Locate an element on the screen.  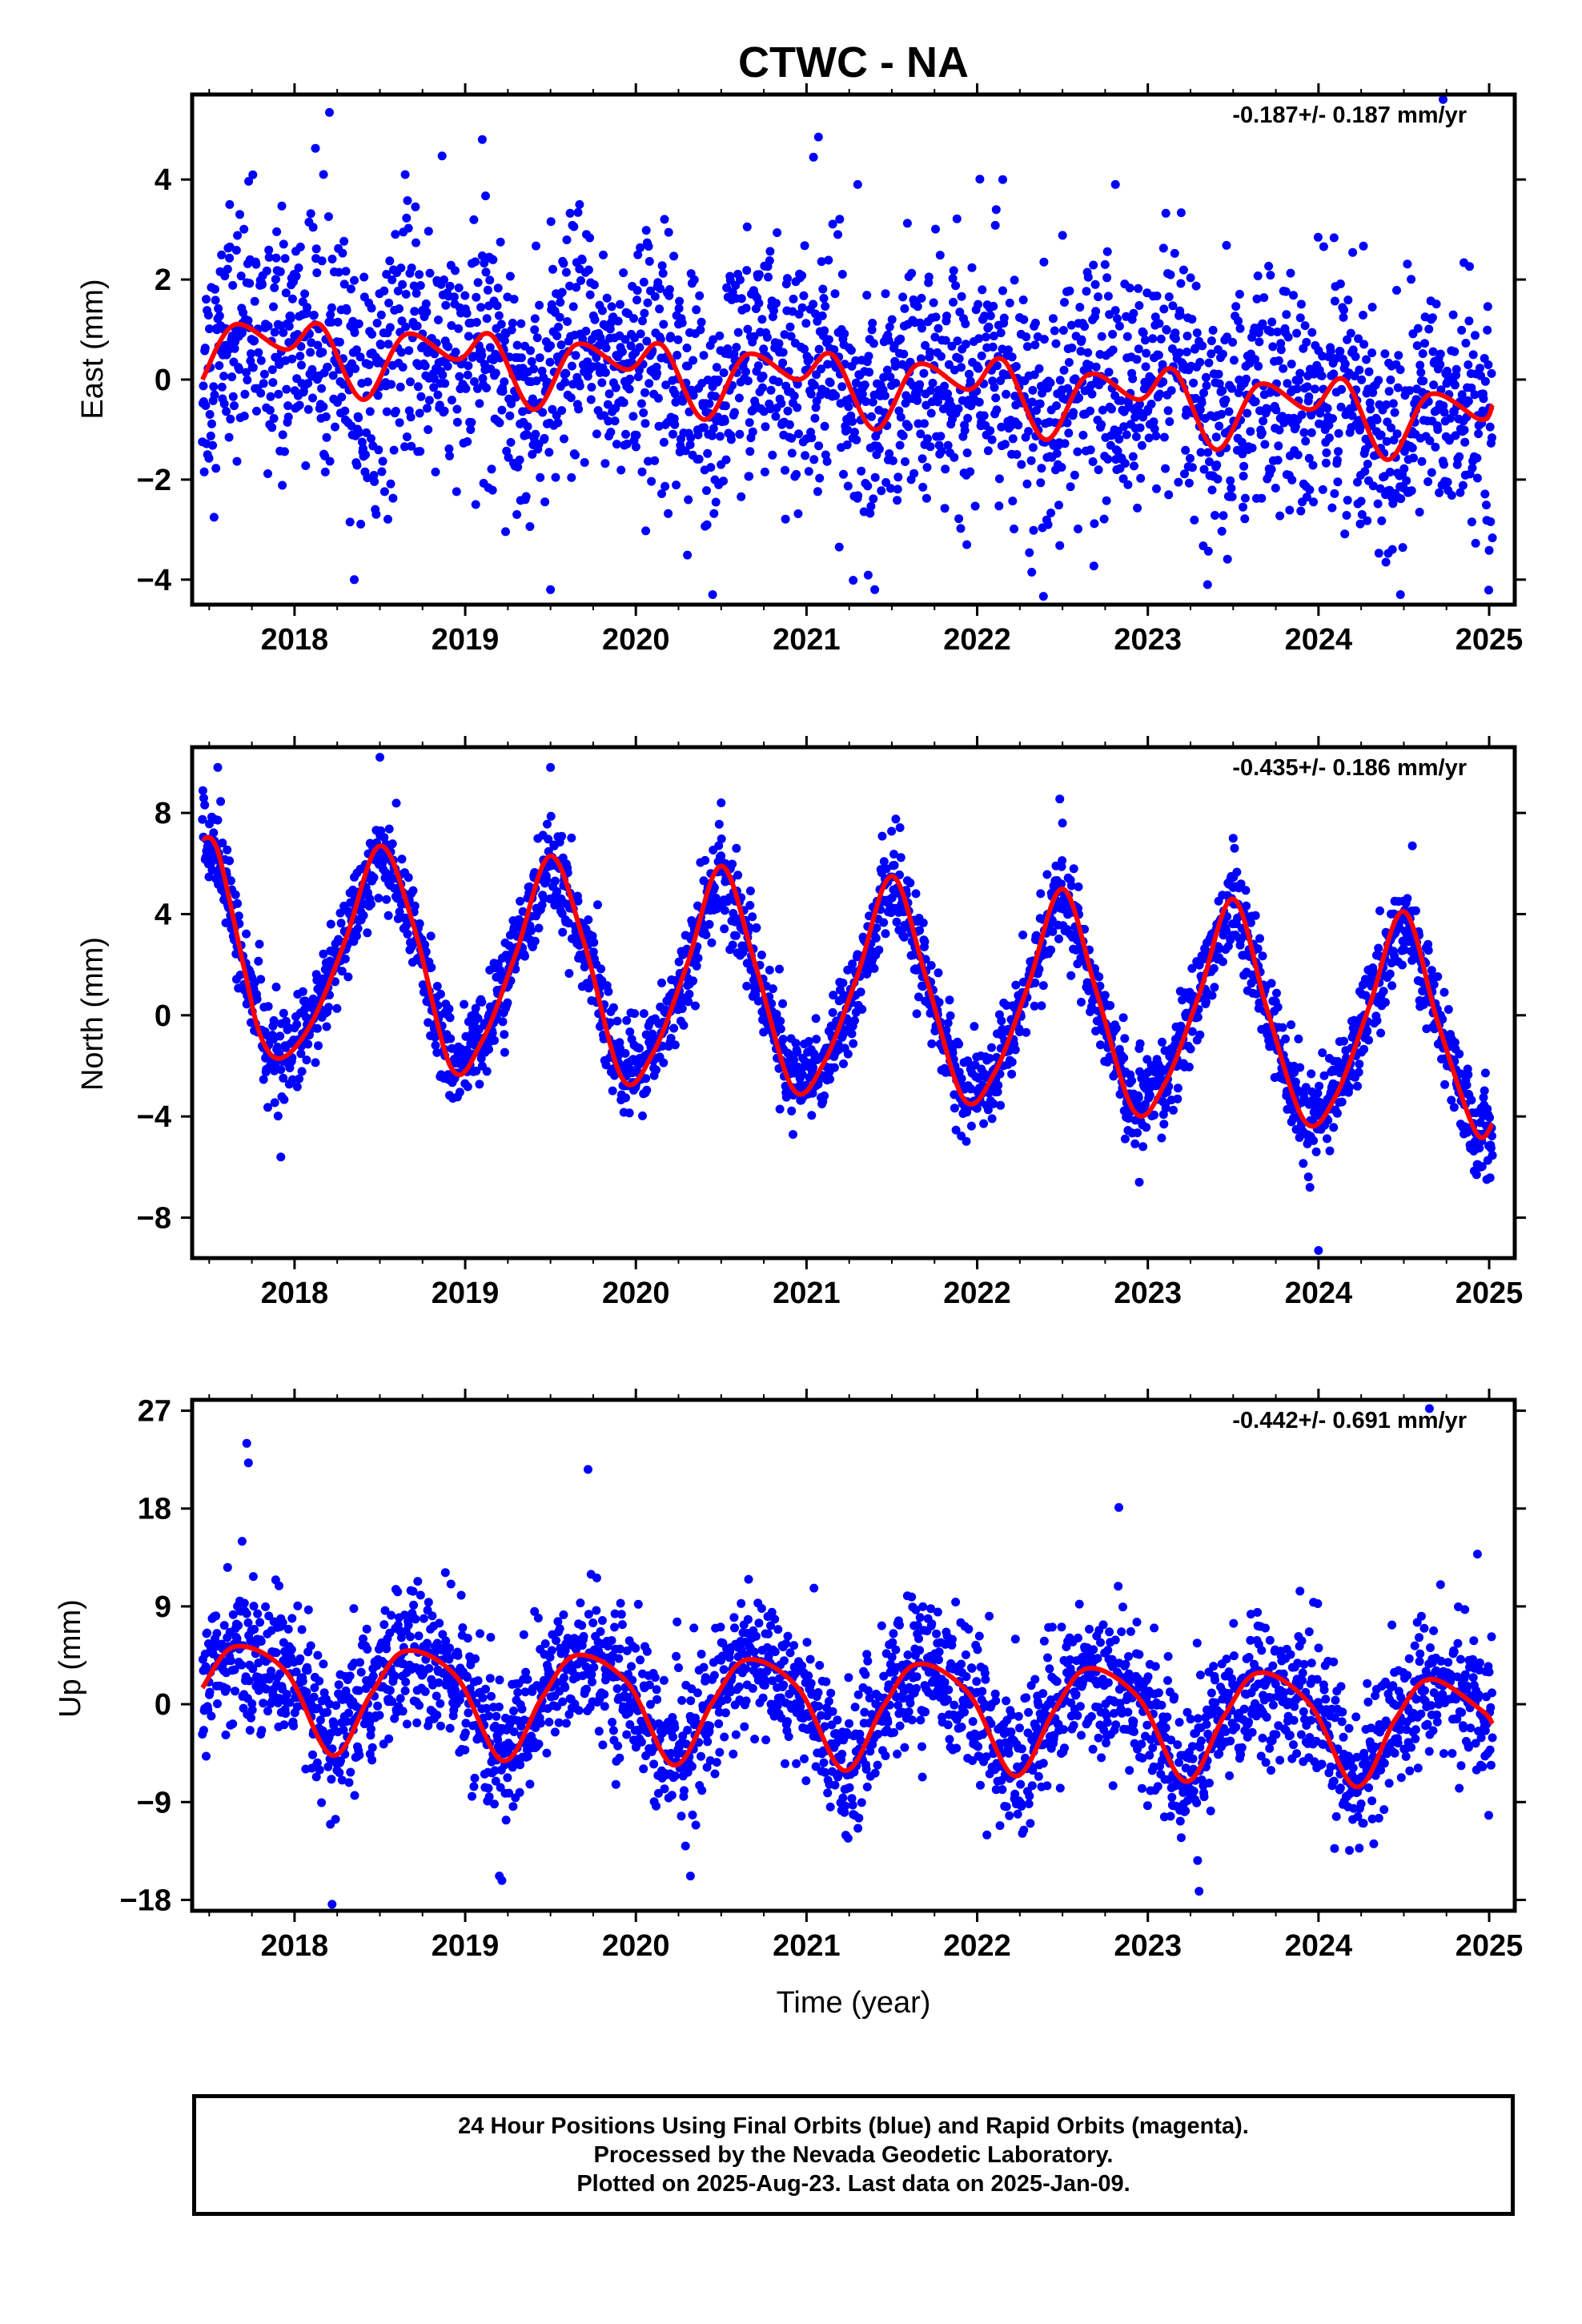
east-point-1935 is located at coordinates (1169, 495).